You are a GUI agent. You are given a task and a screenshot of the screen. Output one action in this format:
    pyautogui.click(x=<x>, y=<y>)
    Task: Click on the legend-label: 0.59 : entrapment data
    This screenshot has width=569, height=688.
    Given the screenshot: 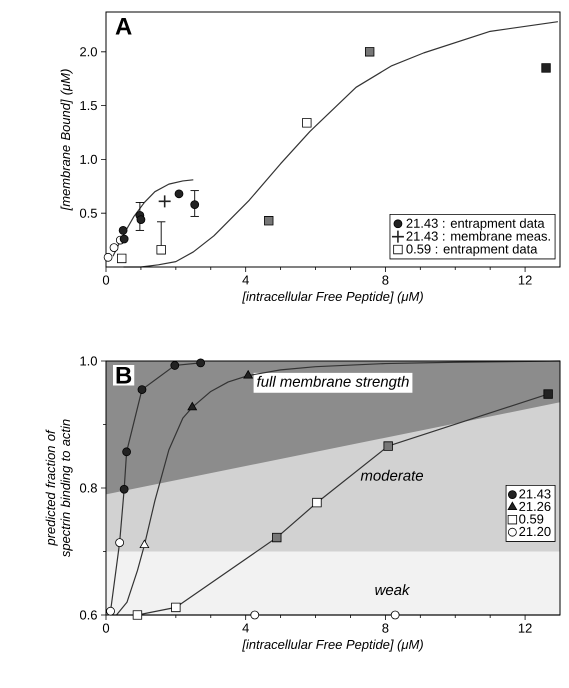 What is the action you would take?
    pyautogui.click(x=472, y=250)
    